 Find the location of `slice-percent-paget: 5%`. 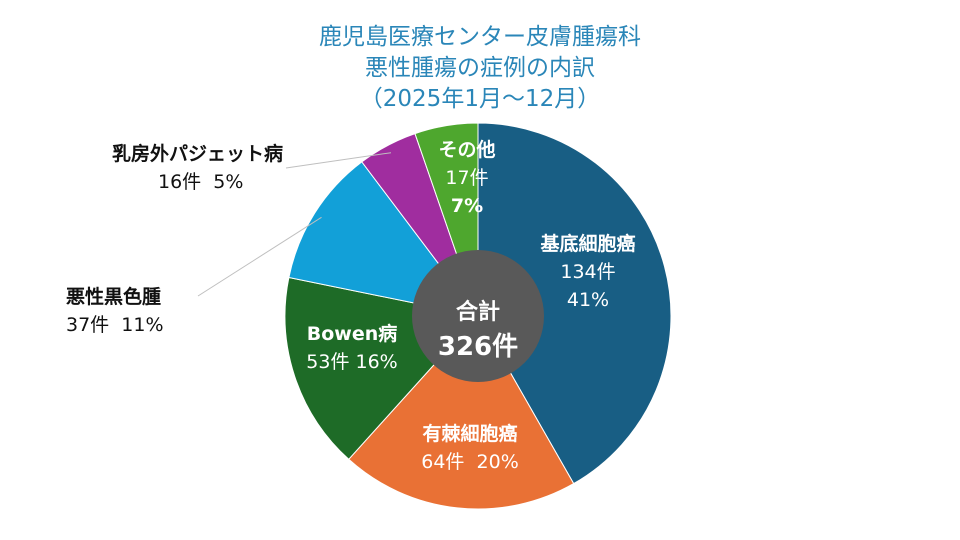

slice-percent-paget: 5% is located at coordinates (228, 182).